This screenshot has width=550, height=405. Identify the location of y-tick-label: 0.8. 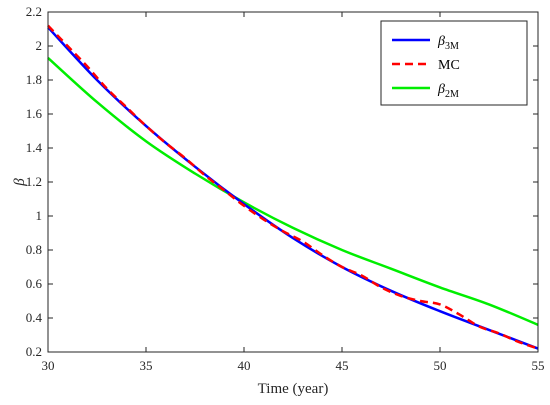
(34, 249).